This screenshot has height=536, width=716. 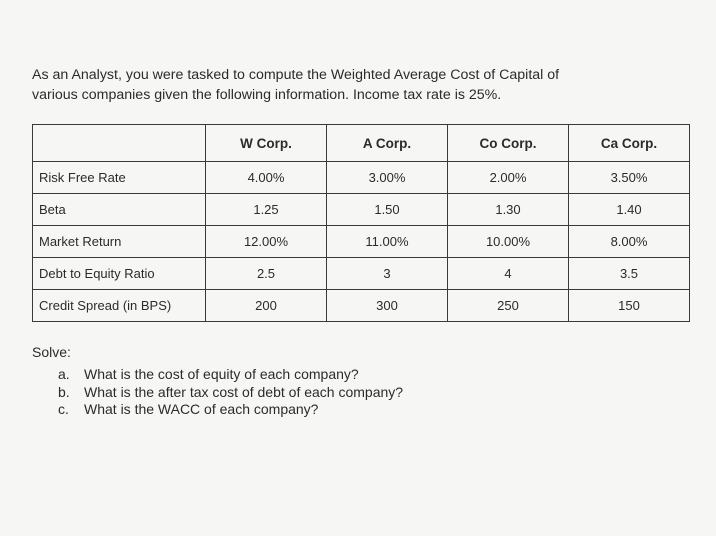 I want to click on table-row: Credit Spread (in BPS) 200 300 250 150, so click(x=361, y=305).